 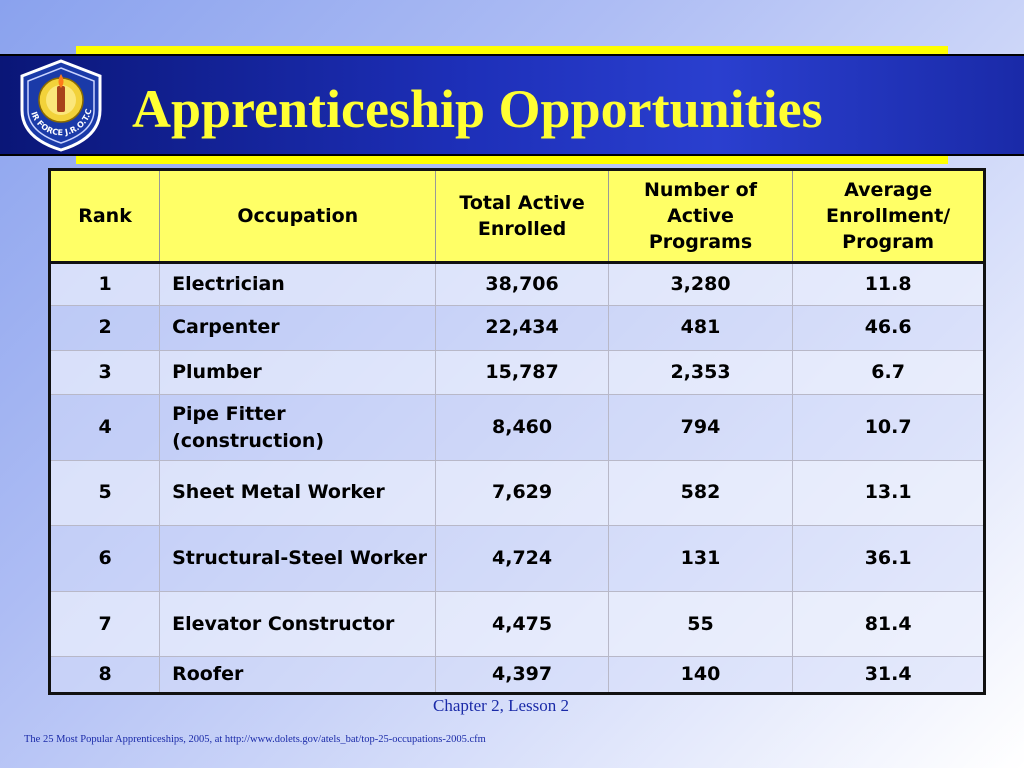 I want to click on total-enrolled-cell: 4,397, so click(x=522, y=675).